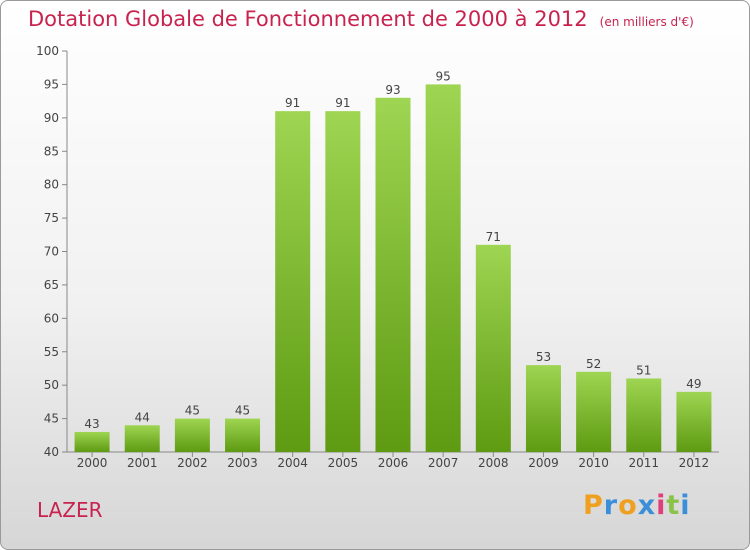  I want to click on data-label: 52, so click(593, 364).